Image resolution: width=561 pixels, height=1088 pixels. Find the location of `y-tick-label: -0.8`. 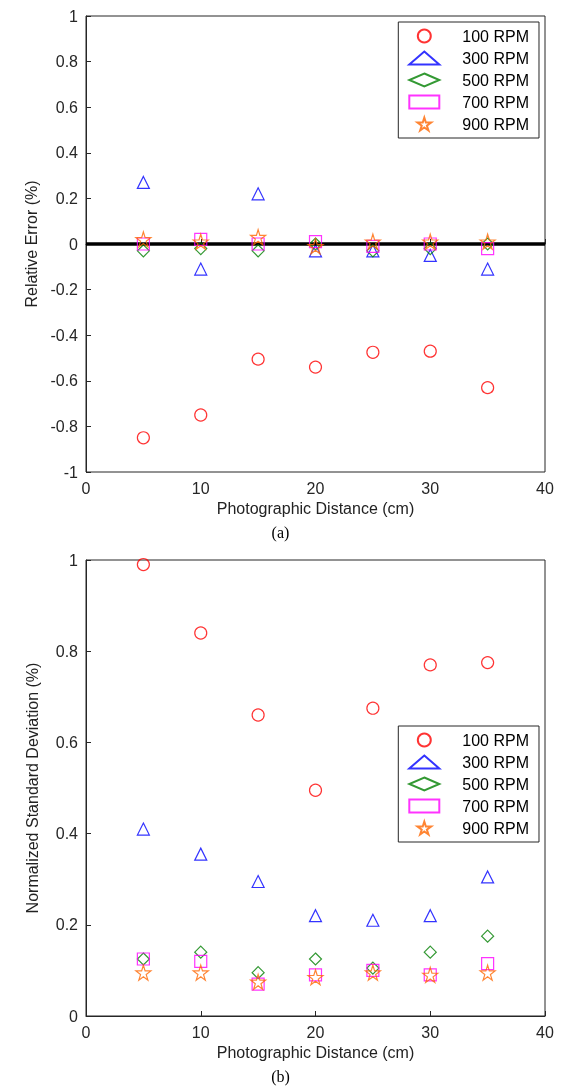

y-tick-label: -0.8 is located at coordinates (64, 426).